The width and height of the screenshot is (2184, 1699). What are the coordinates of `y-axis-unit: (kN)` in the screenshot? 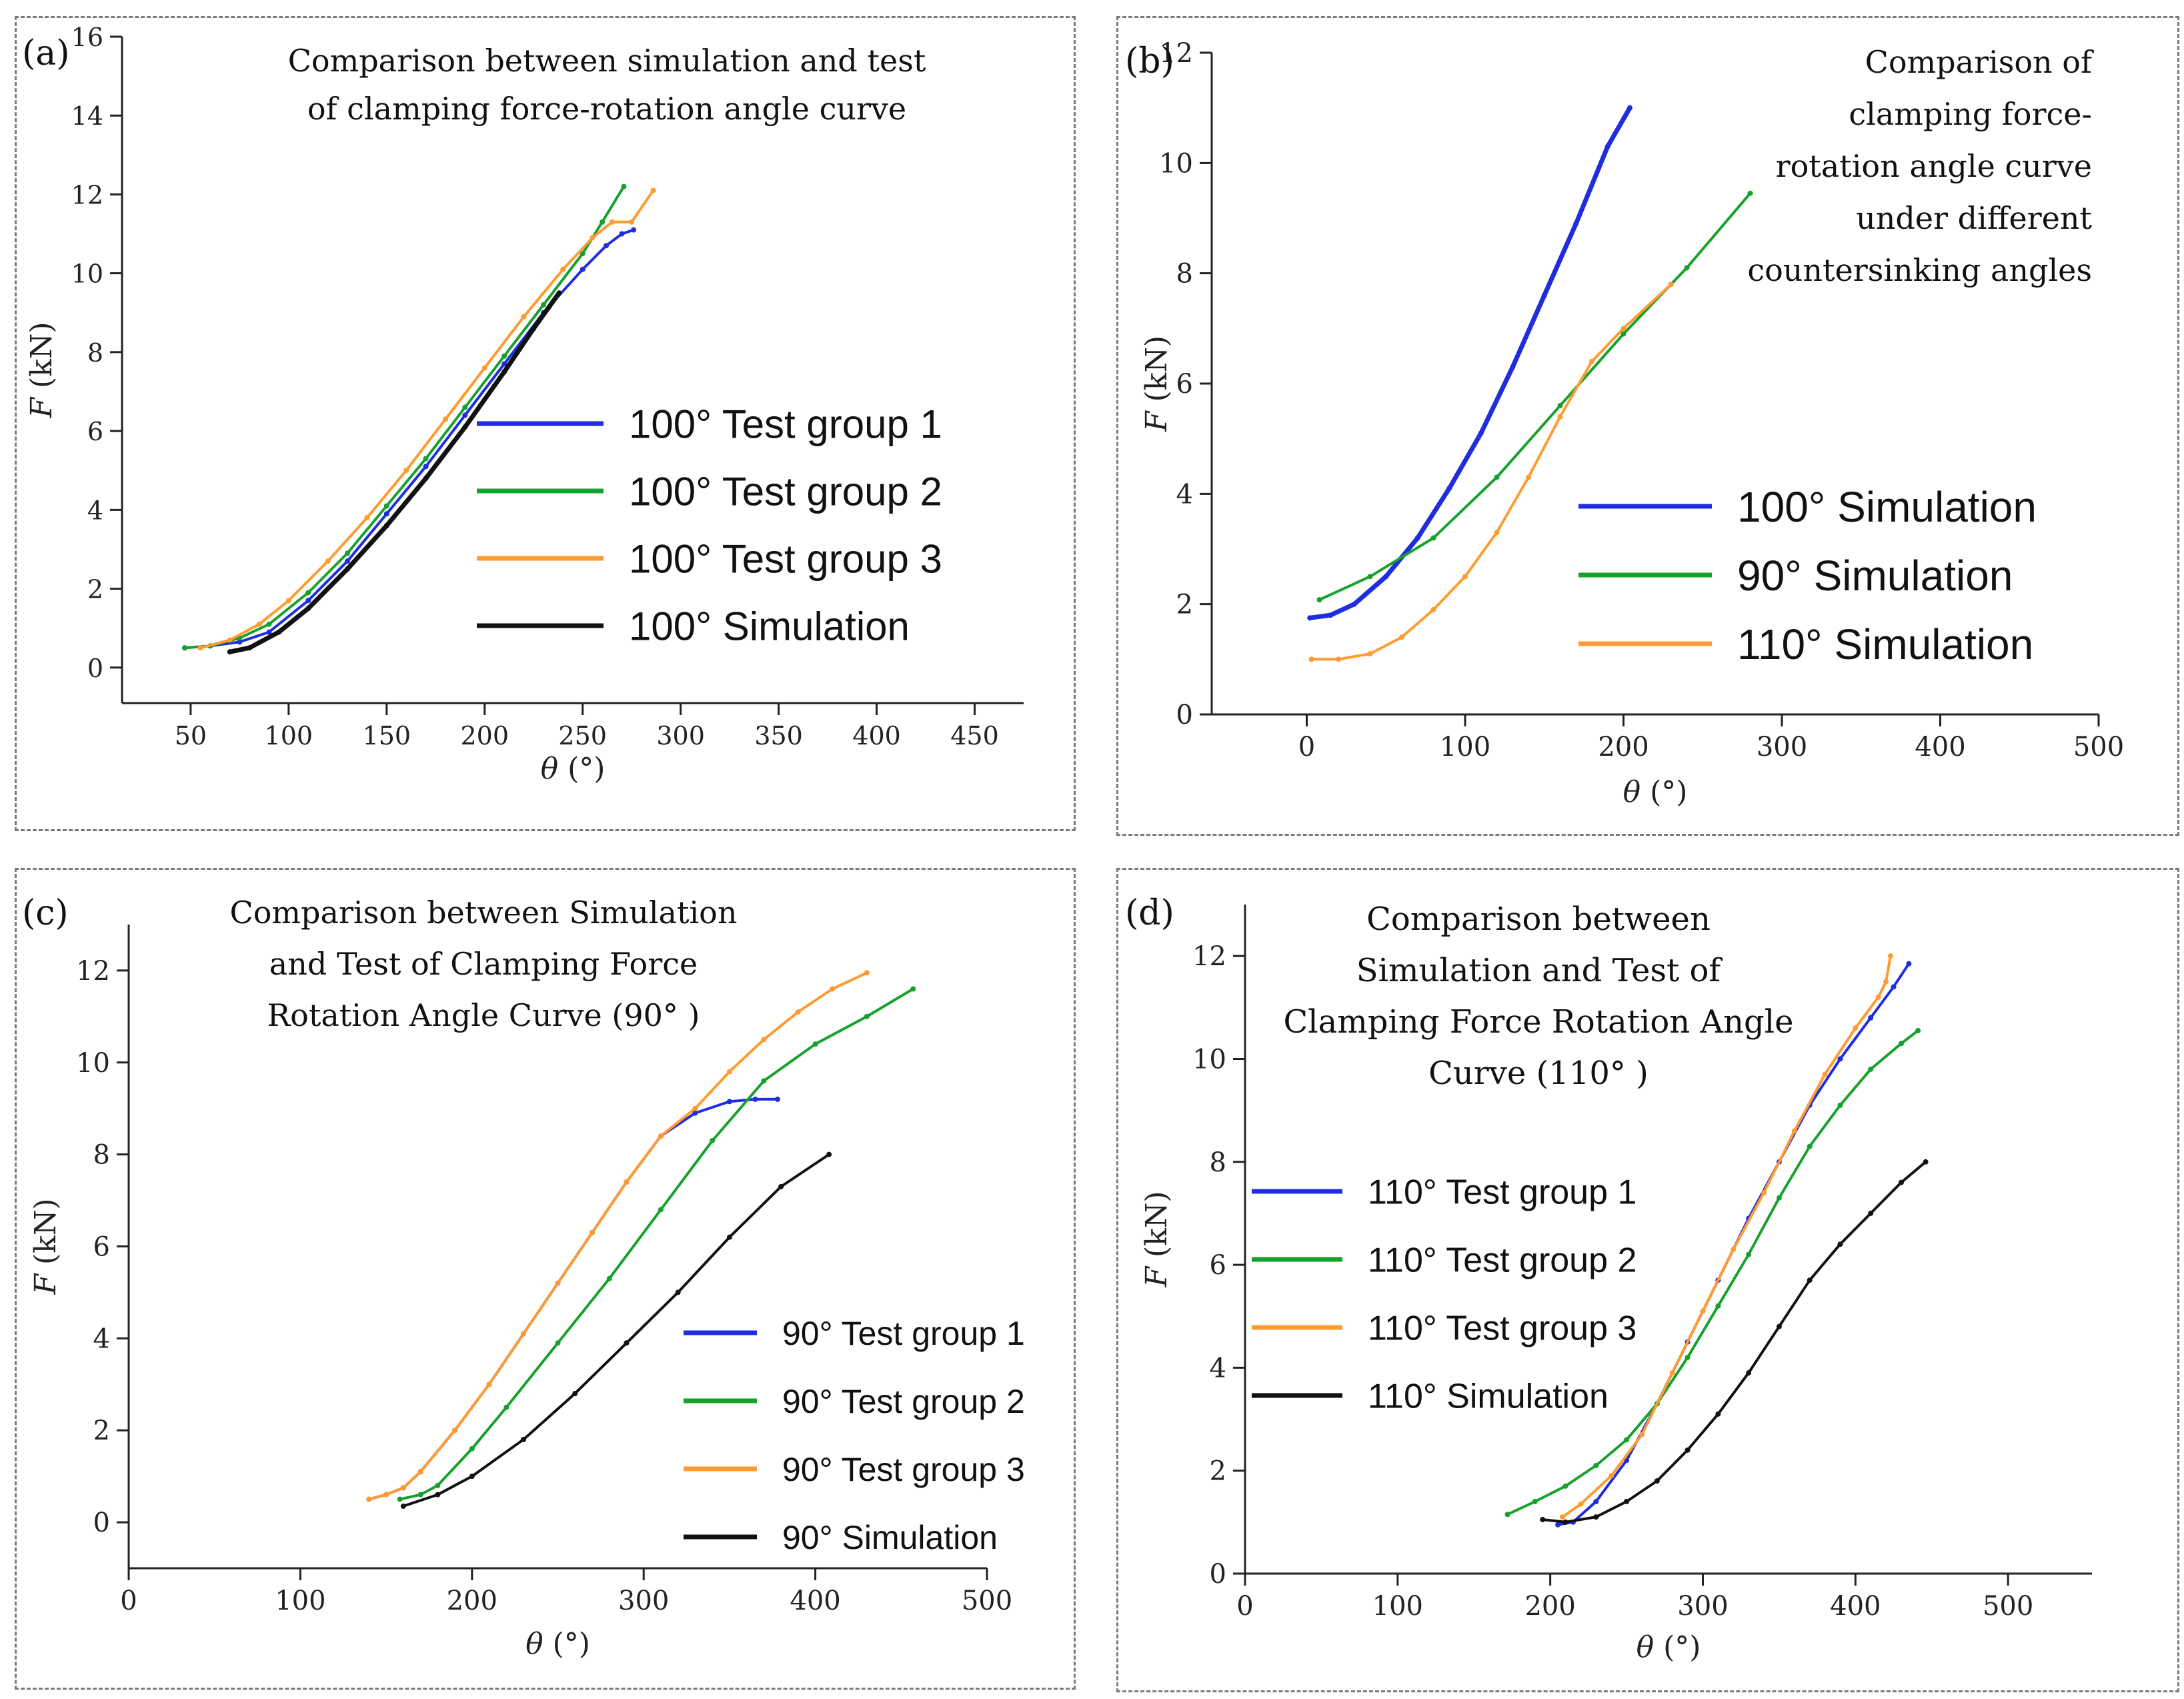 It's located at (1157, 373).